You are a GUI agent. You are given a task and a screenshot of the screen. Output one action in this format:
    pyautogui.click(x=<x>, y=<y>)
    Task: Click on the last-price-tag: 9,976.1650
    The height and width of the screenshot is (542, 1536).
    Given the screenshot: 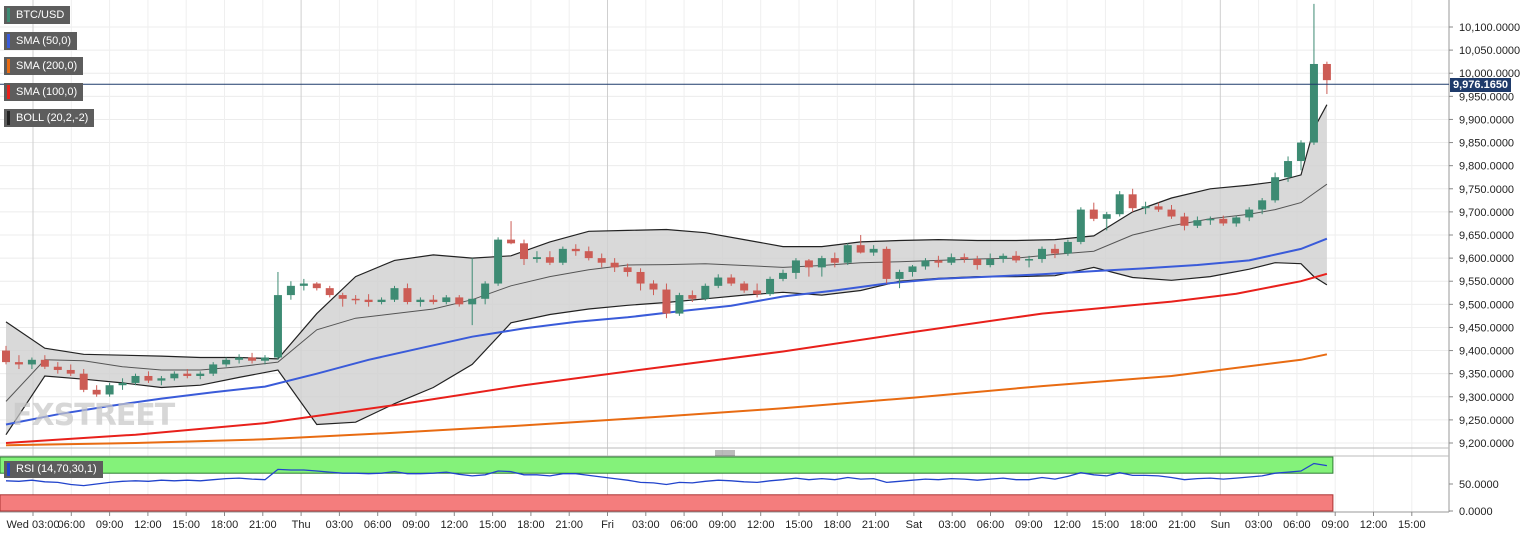 What is the action you would take?
    pyautogui.click(x=1481, y=85)
    